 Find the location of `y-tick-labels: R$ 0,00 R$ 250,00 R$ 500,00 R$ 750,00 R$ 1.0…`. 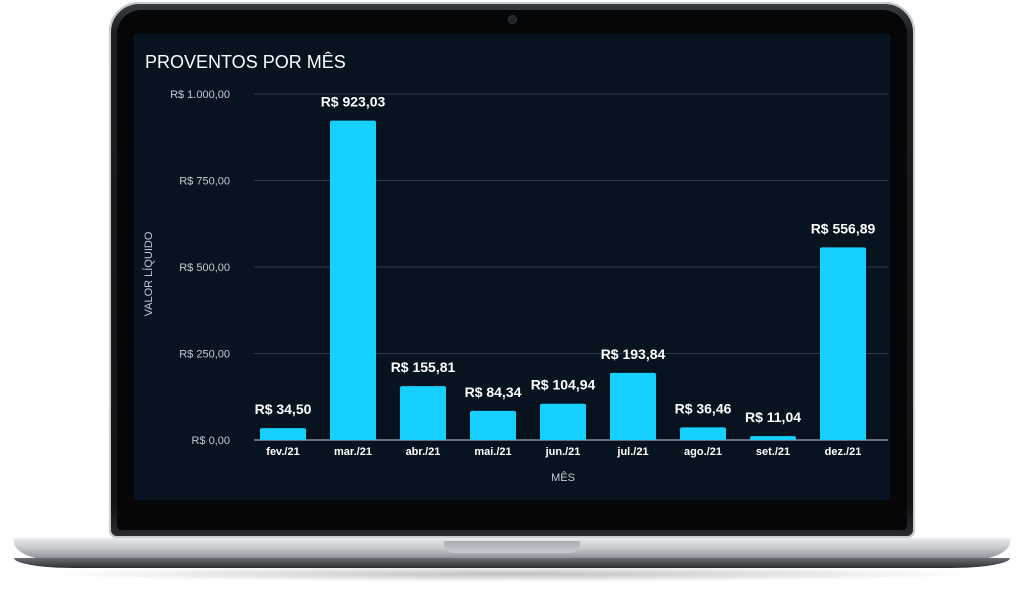

y-tick-labels: R$ 0,00 R$ 250,00 R$ 500,00 R$ 750,00 R$ 1.0… is located at coordinates (200, 268).